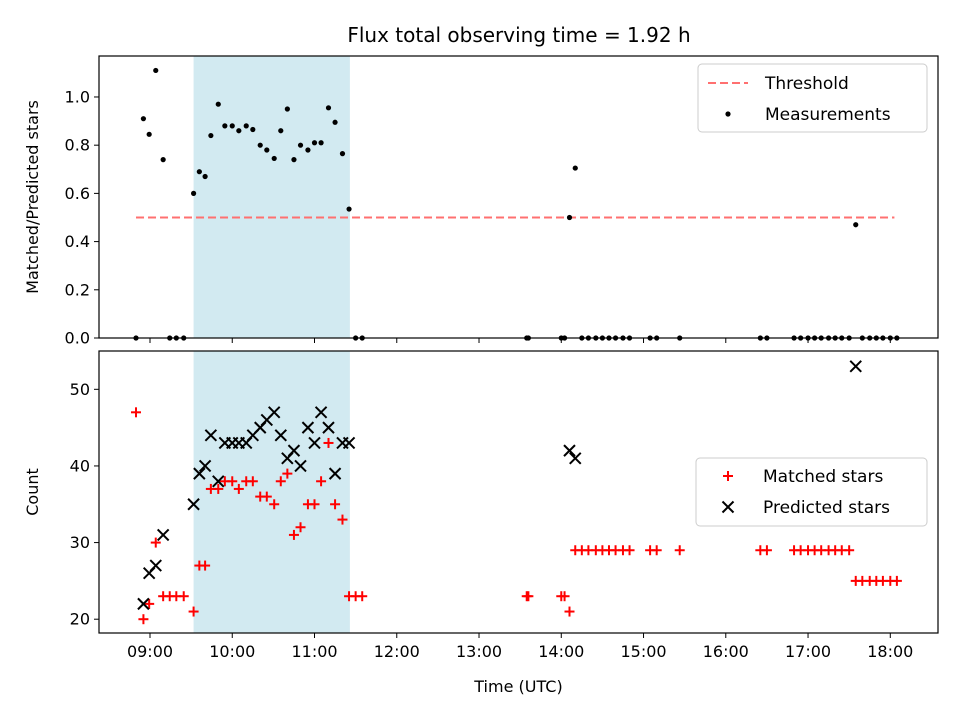 Image resolution: width=960 pixels, height=720 pixels. Describe the element at coordinates (77, 289) in the screenshot. I see `y-tick-label: 0.2` at that location.